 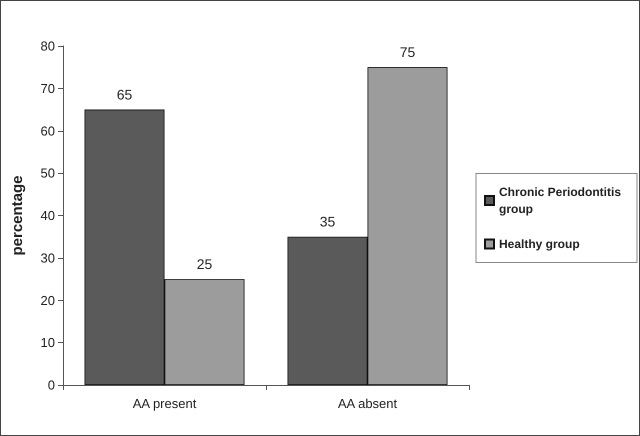 I want to click on data-label: 75, so click(x=408, y=52).